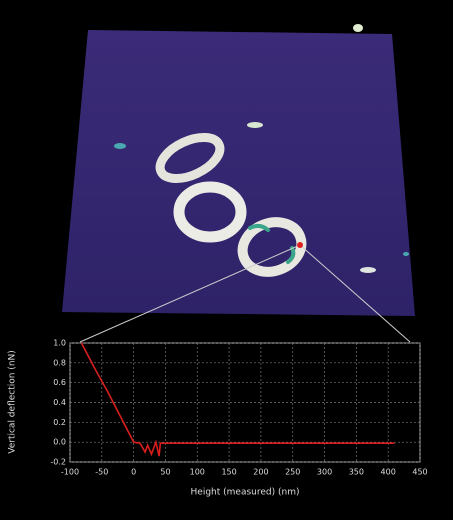  What do you see at coordinates (165, 472) in the screenshot?
I see `x-tick-label: 50` at bounding box center [165, 472].